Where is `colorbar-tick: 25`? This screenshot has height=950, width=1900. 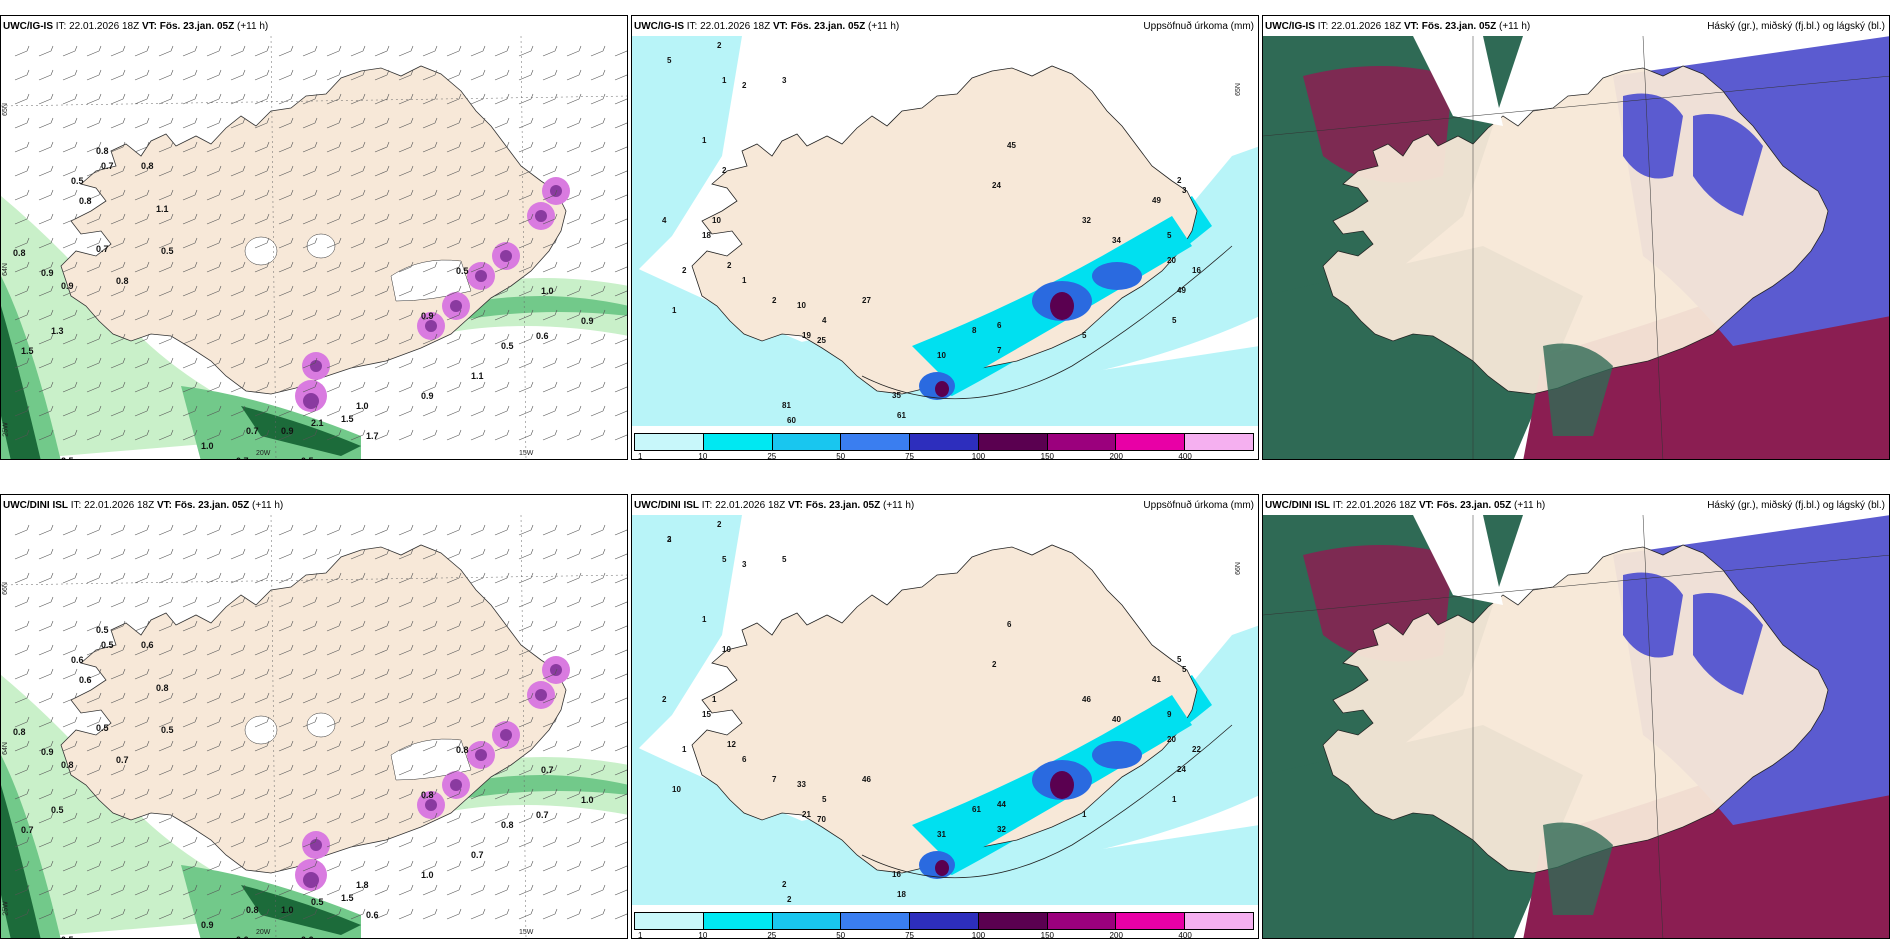
colorbar-tick: 25 is located at coordinates (772, 935).